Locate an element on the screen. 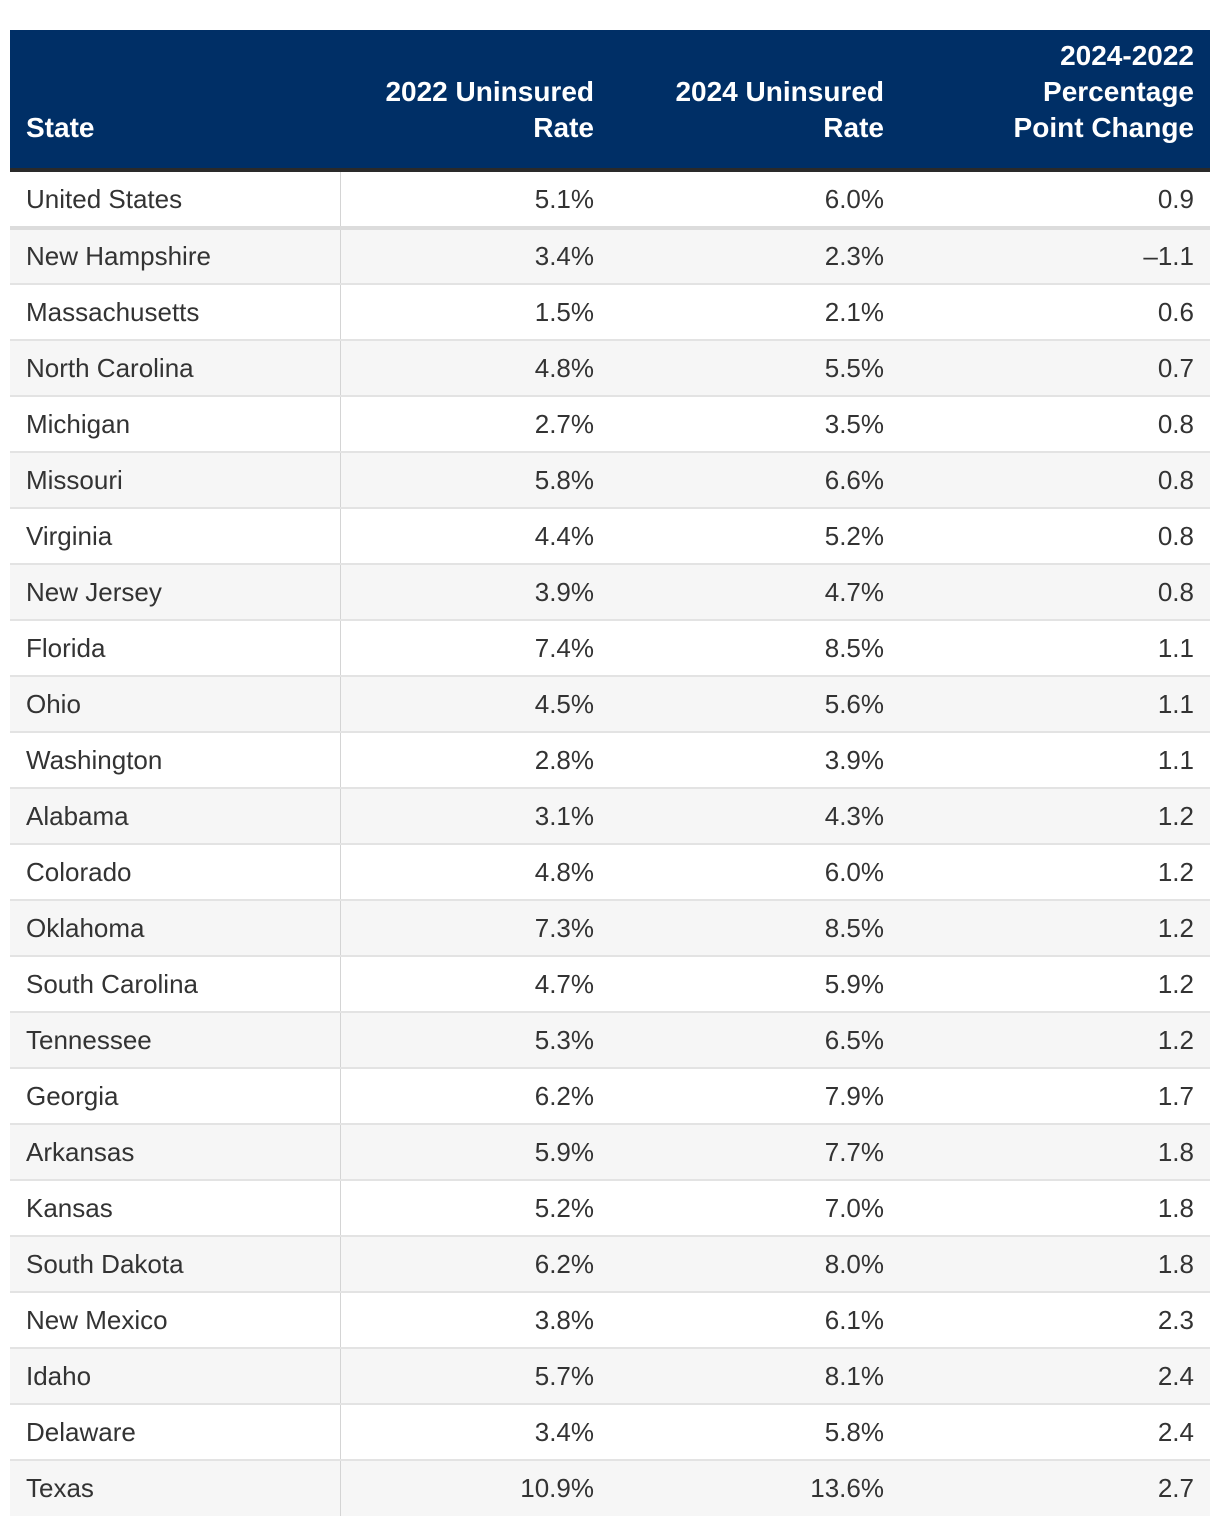  rate-2024-cell: 6.5% is located at coordinates (755, 1040).